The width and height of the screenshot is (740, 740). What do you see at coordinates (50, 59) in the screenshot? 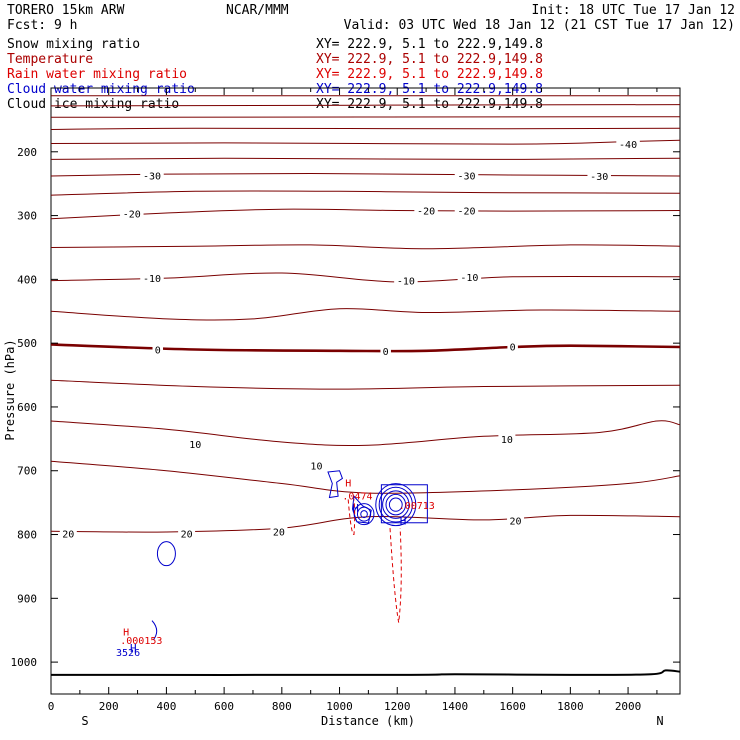
I see `legend-label: Temperature` at bounding box center [50, 59].